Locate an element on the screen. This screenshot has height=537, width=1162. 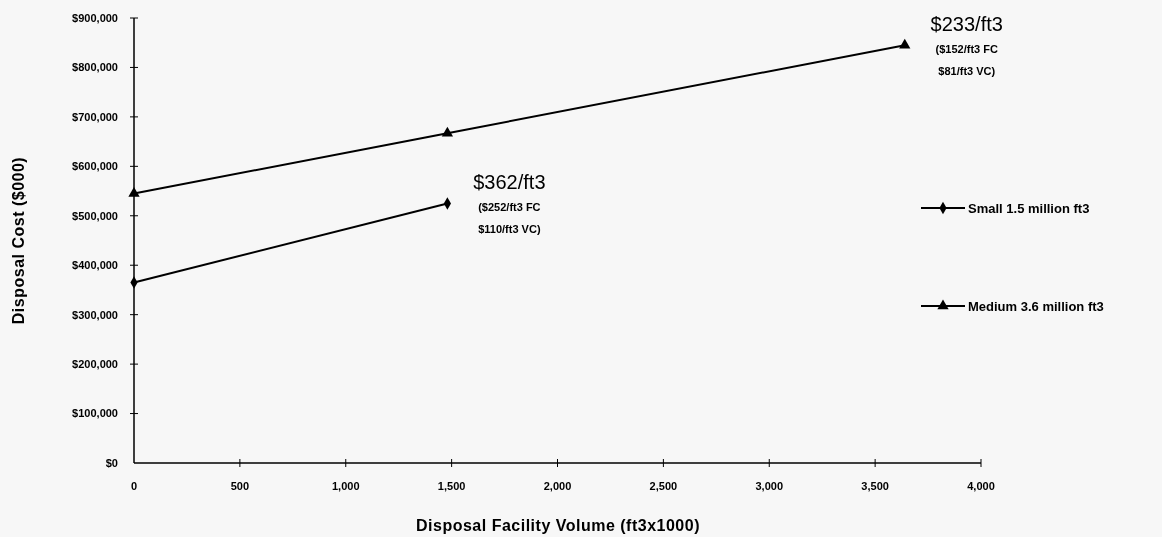
annotation: $362/ft3 ($252/ft3 FC $110/ft3 VC) is located at coordinates (509, 203).